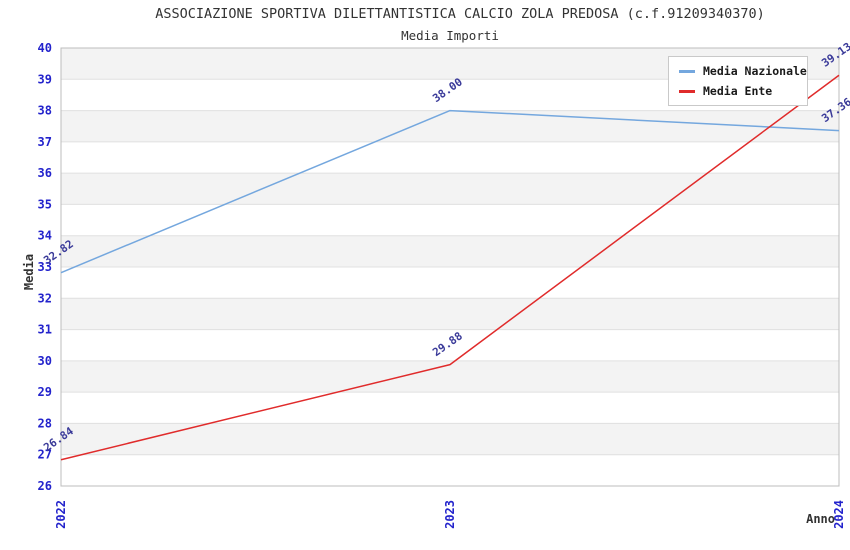 The image size is (850, 550). Describe the element at coordinates (45, 173) in the screenshot. I see `y-tick-label: 36` at that location.